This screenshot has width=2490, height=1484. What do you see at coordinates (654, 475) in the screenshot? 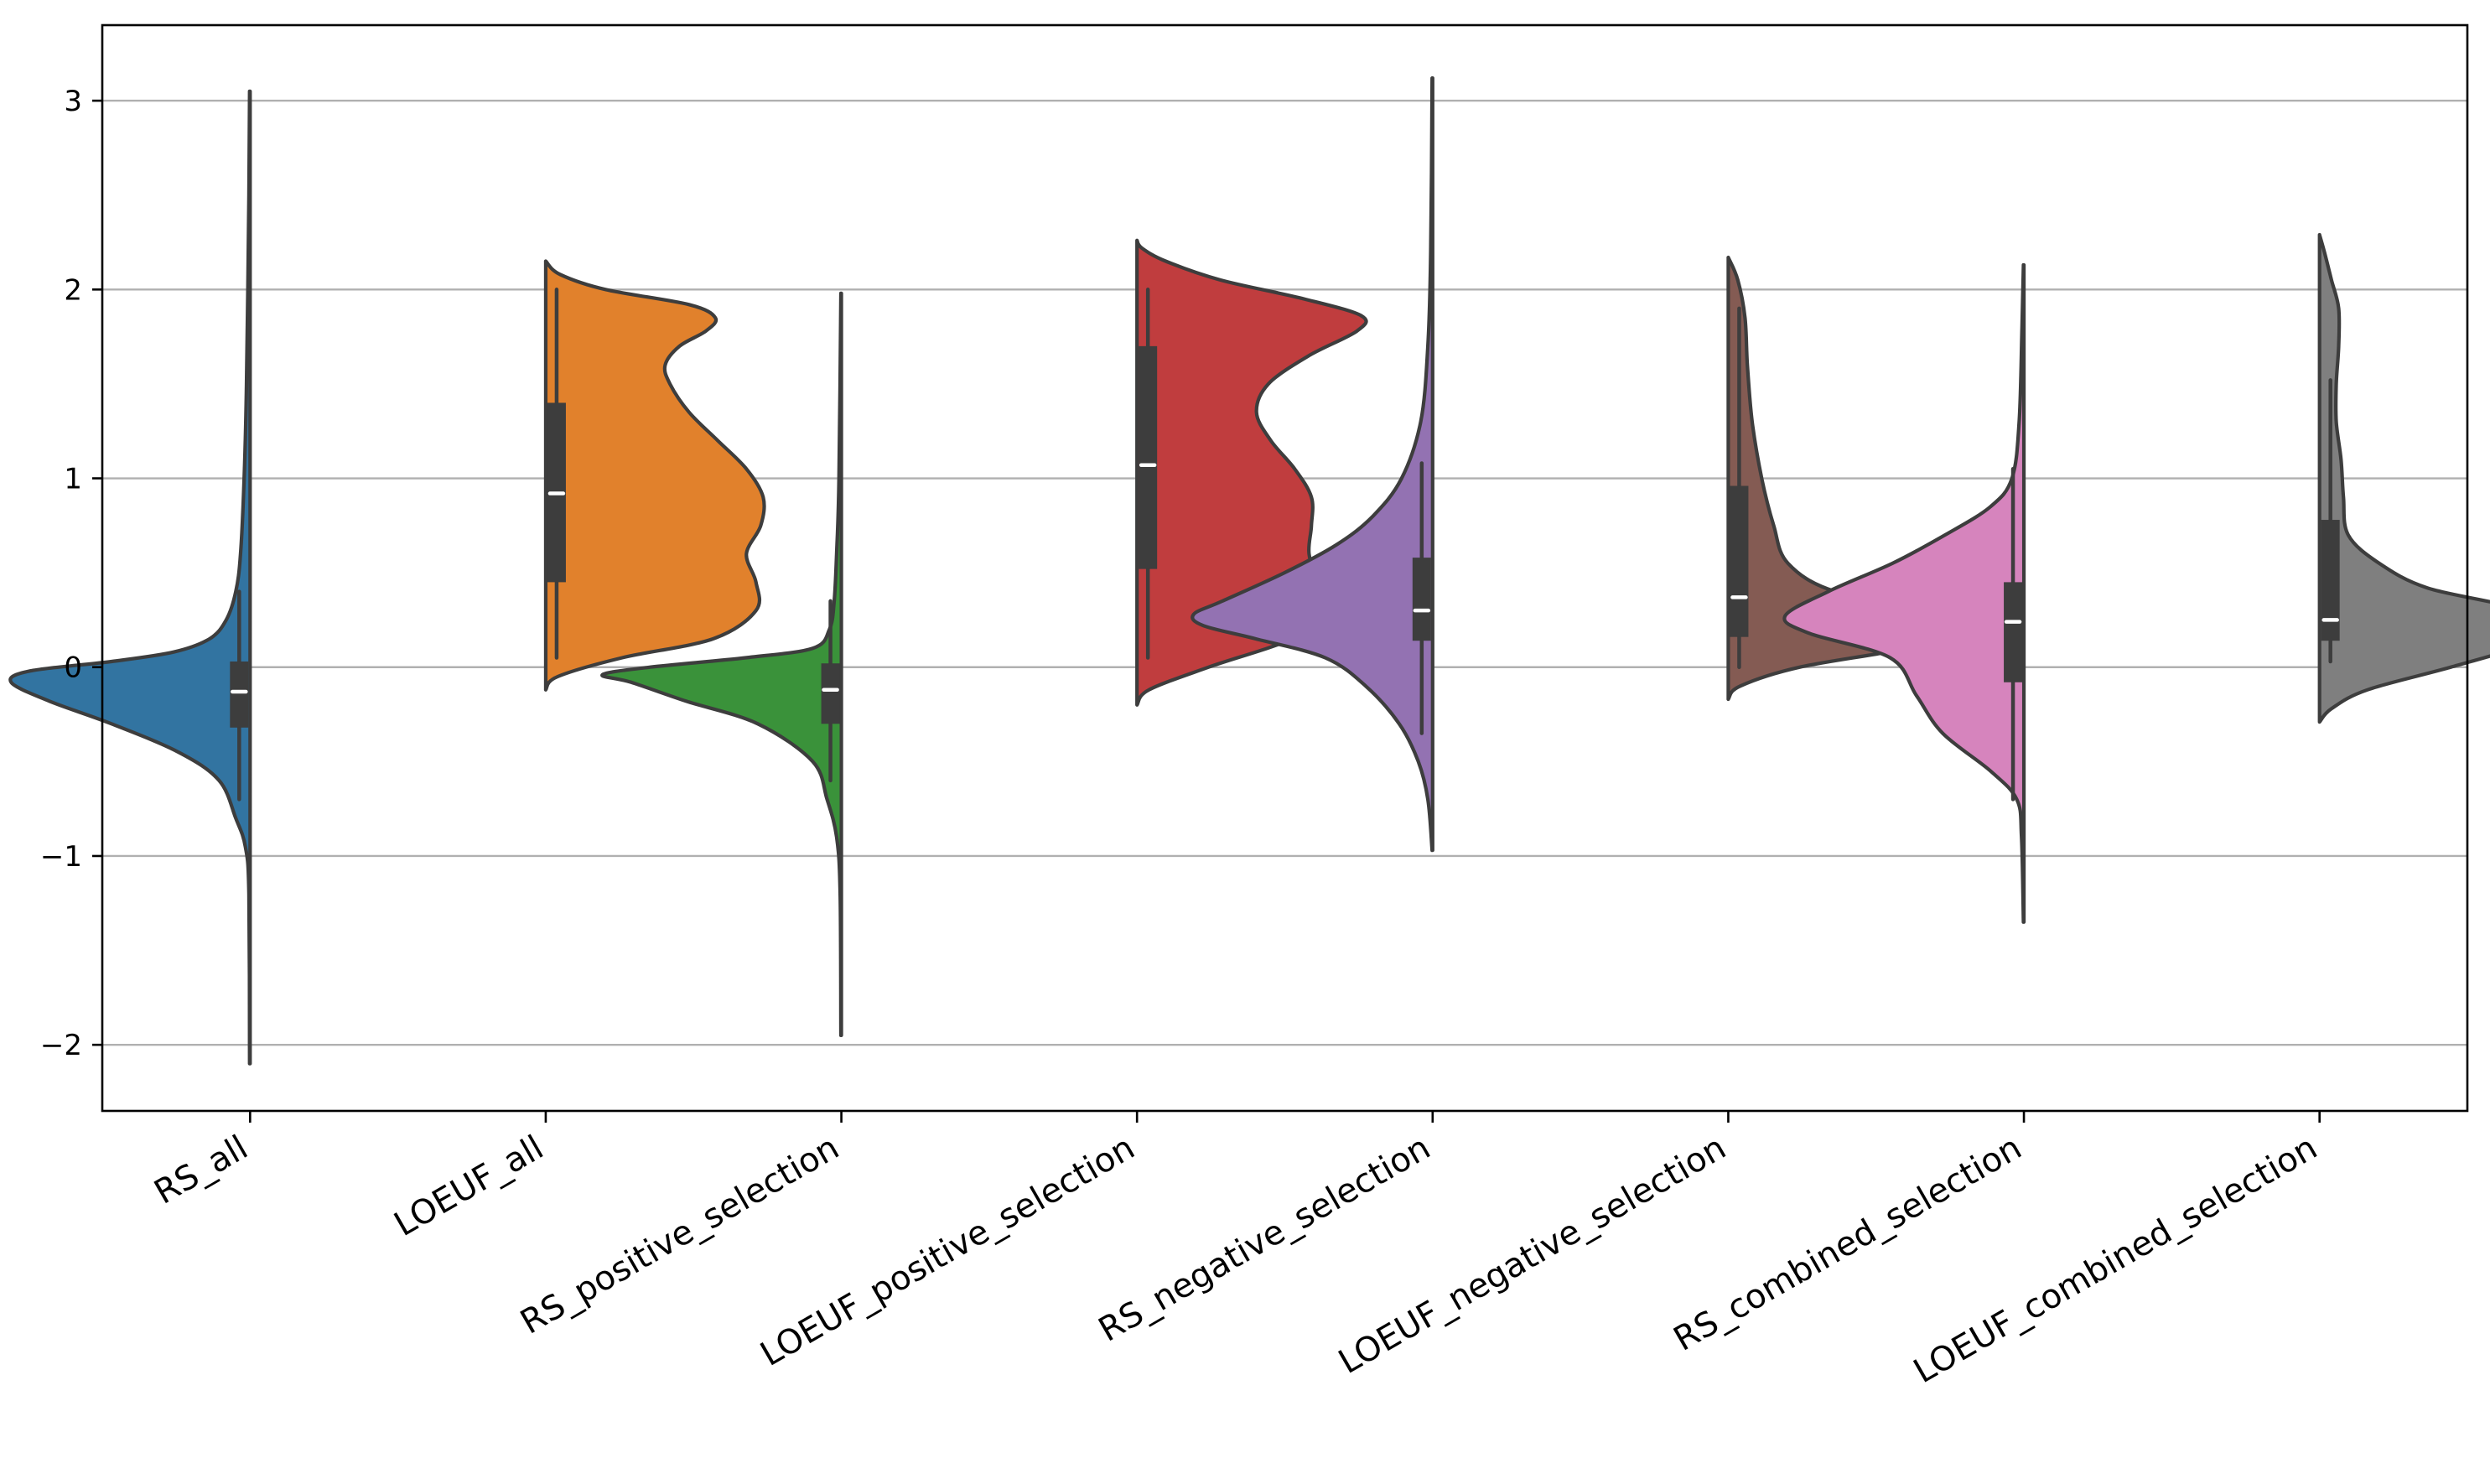
I see `violin-LOEUF_all` at bounding box center [654, 475].